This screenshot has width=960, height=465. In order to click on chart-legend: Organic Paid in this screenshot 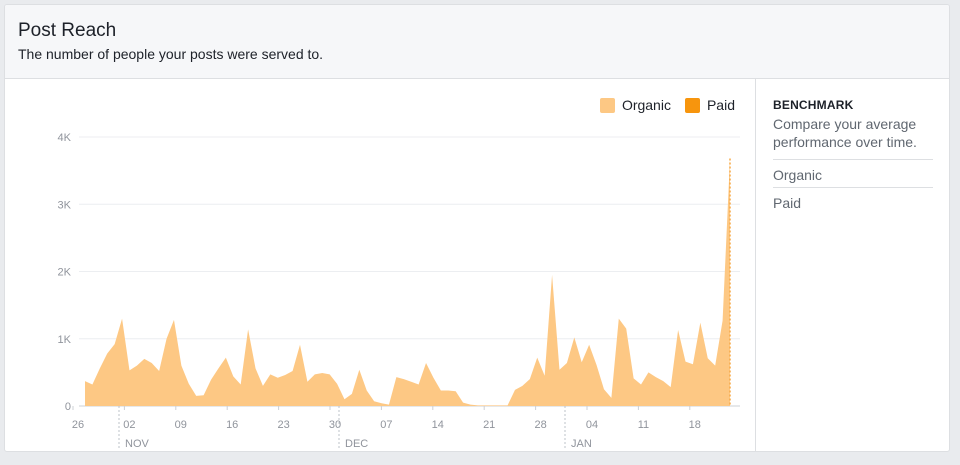, I will do `click(660, 105)`.